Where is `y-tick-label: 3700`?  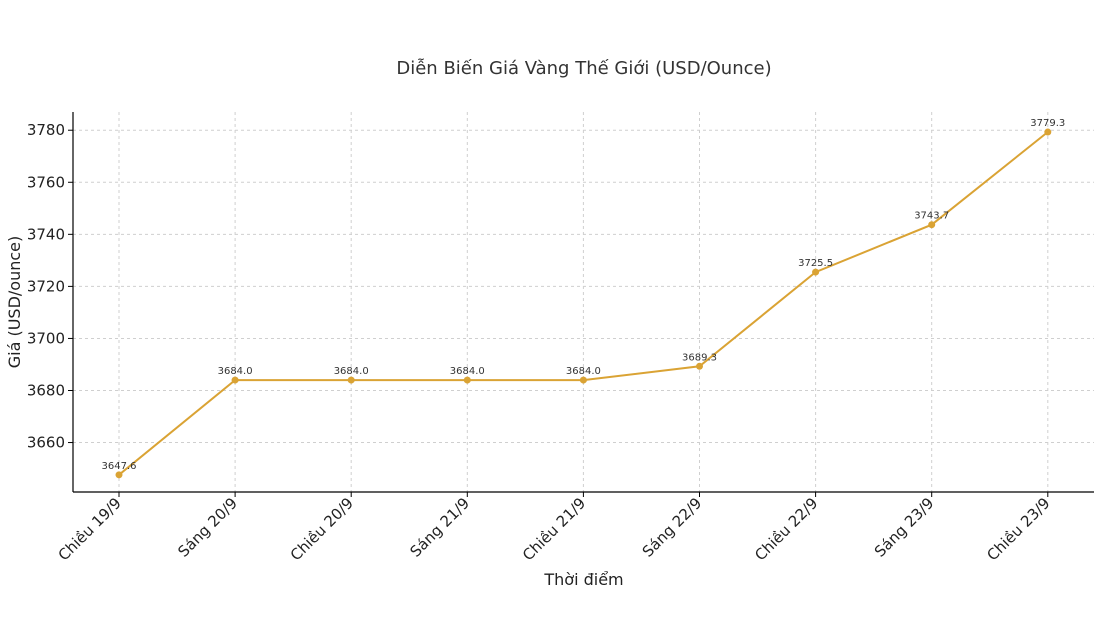
y-tick-label: 3700 is located at coordinates (46, 338).